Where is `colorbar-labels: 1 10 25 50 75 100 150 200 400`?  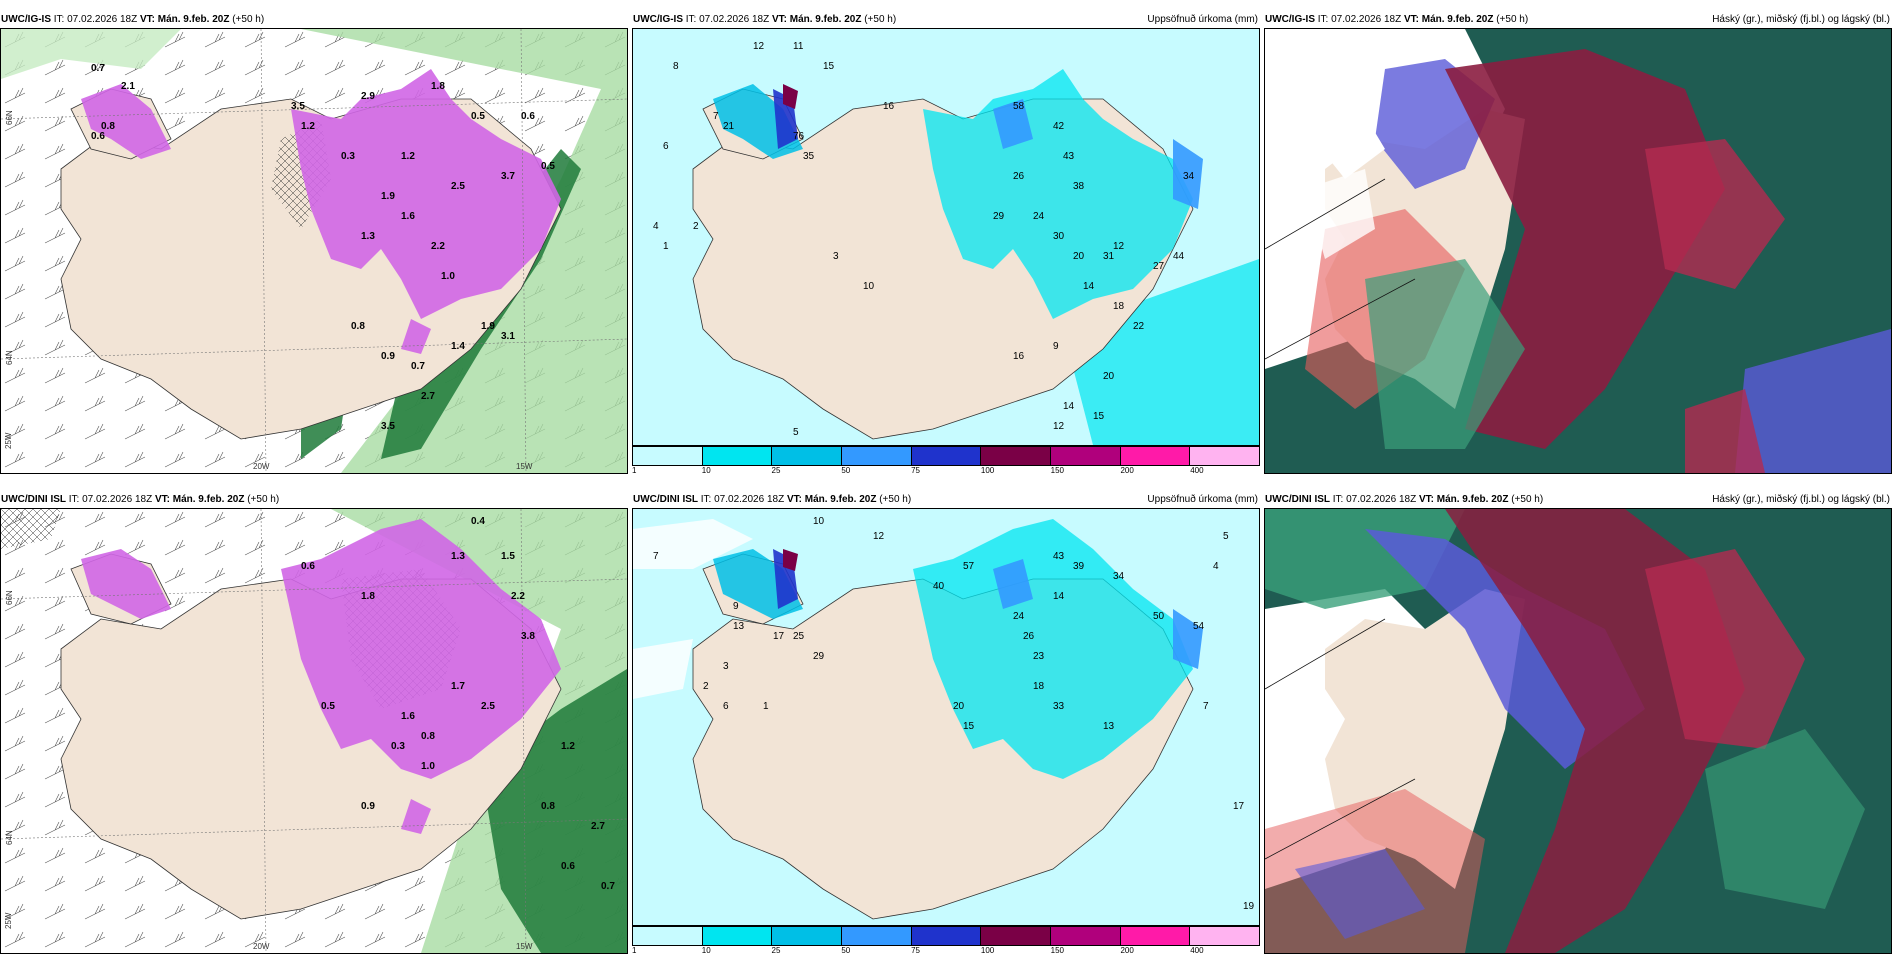 colorbar-labels: 1 10 25 50 75 100 150 200 400 is located at coordinates (946, 952).